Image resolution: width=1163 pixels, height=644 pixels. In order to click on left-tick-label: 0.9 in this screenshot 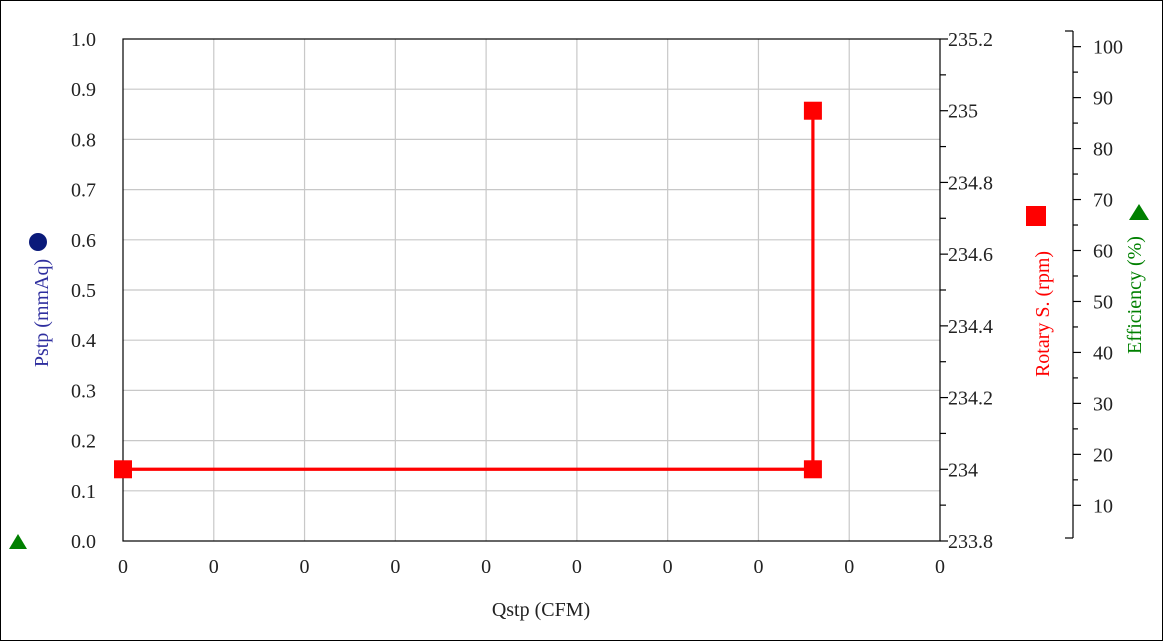, I will do `click(83, 90)`.